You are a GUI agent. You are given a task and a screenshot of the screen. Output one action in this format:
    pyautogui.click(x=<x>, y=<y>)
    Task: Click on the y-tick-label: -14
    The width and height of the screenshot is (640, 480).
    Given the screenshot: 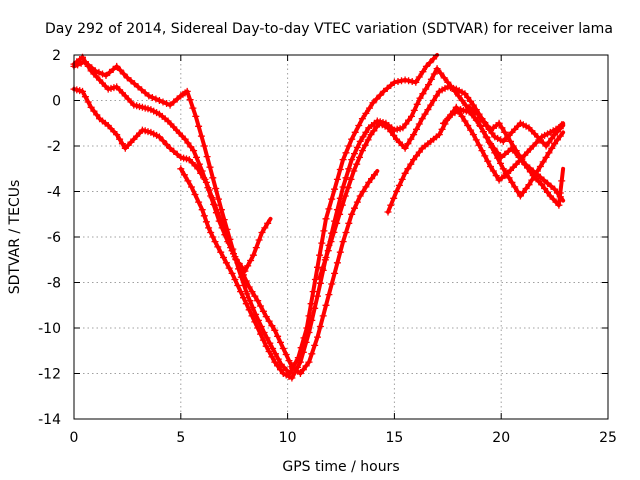 What is the action you would take?
    pyautogui.click(x=49, y=420)
    